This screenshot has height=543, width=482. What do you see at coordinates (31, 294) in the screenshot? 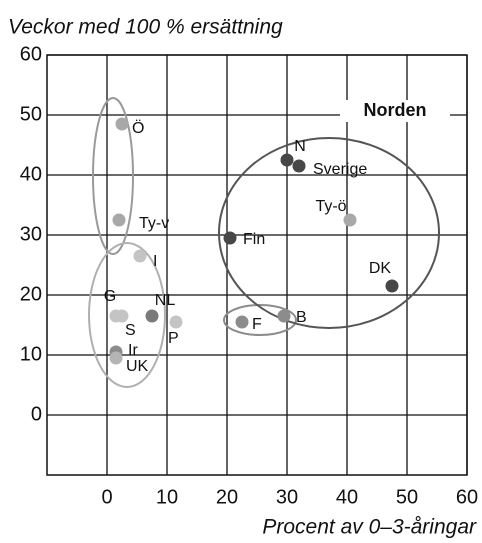
I see `y-tick-label: 20` at bounding box center [31, 294].